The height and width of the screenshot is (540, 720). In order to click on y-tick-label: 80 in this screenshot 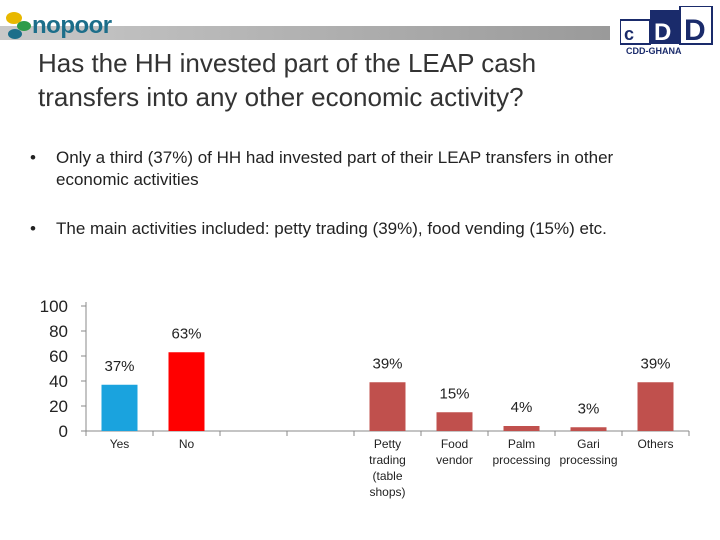, I will do `click(58, 331)`.